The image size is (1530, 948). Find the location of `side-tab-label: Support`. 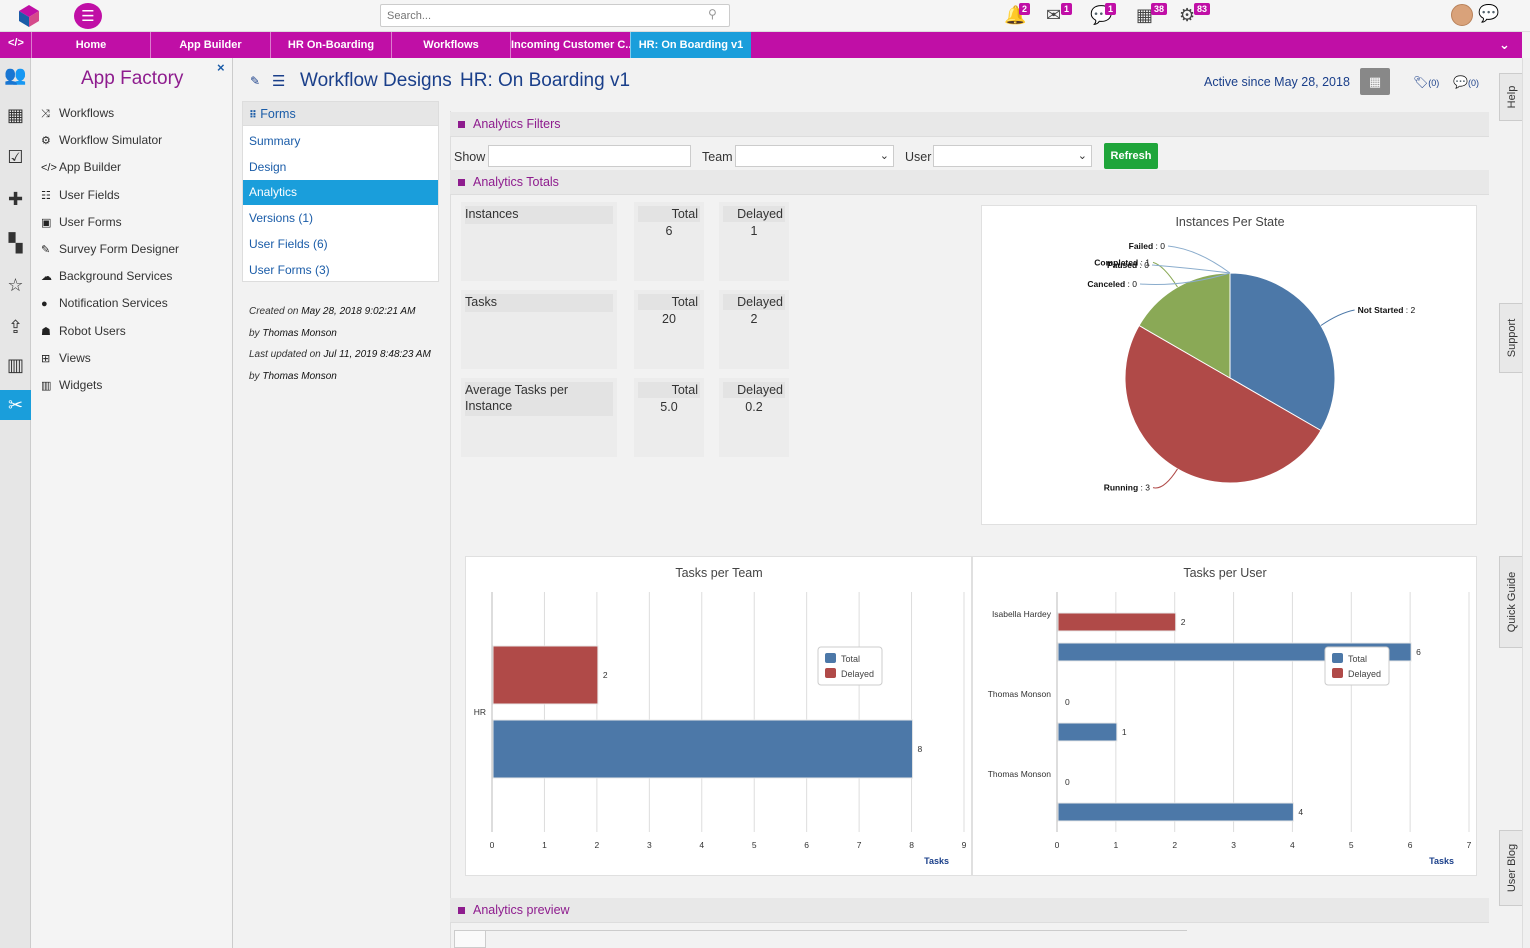

side-tab-label: Support is located at coordinates (1511, 338).